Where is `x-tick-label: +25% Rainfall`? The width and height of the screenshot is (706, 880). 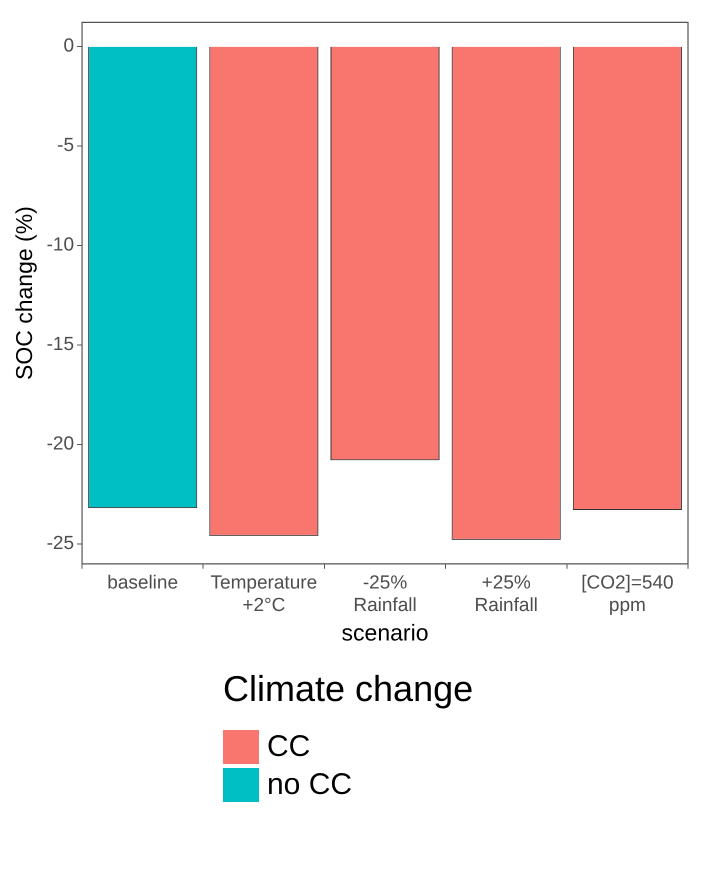 x-tick-label: +25% Rainfall is located at coordinates (506, 594).